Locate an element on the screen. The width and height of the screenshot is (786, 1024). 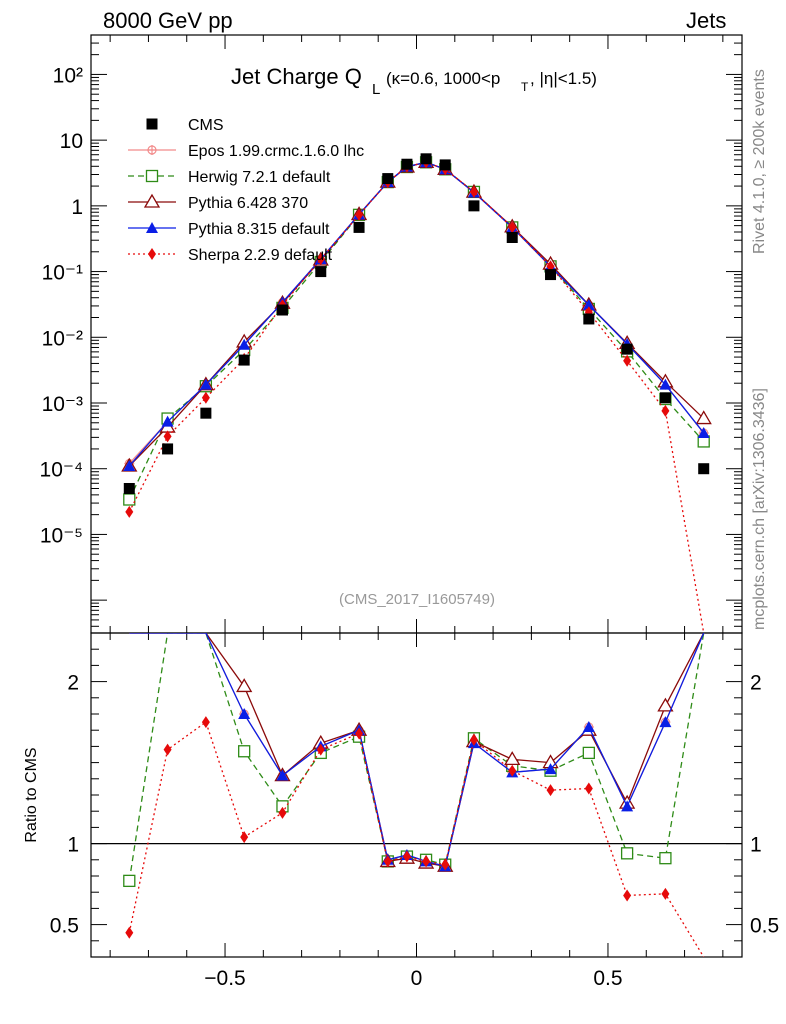
series-point-2-shape is located at coordinates (703, 417).